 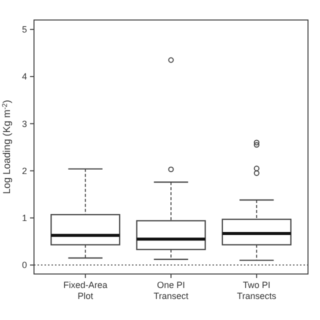 I want to click on y-tick-label: 3, so click(x=24, y=123).